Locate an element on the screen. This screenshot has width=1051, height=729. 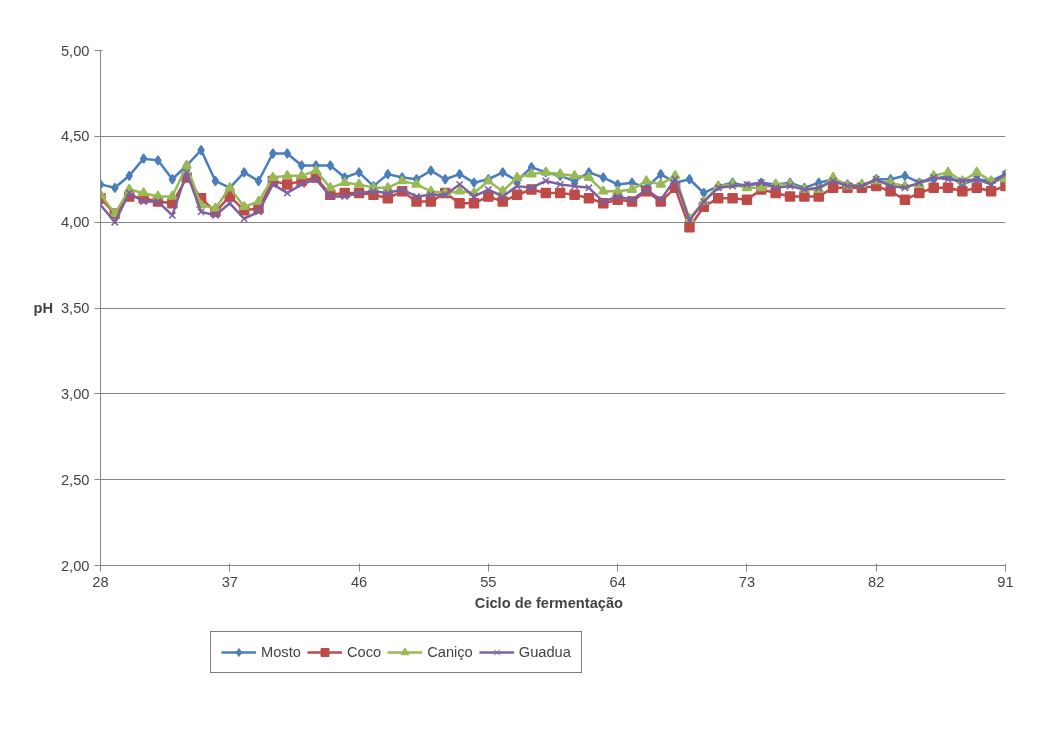
x-tick-label: 64 is located at coordinates (617, 581).